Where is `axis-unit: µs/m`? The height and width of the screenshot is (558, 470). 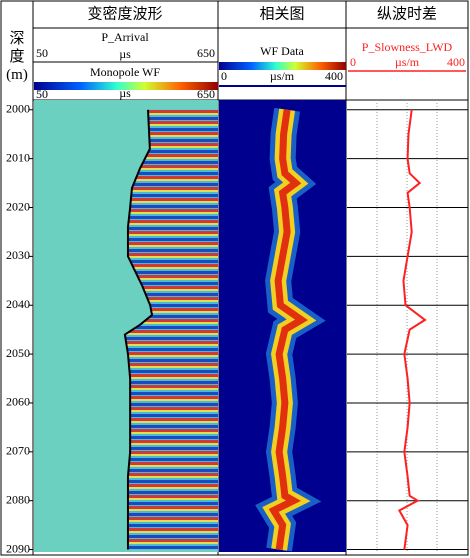 axis-unit: µs/m is located at coordinates (407, 62).